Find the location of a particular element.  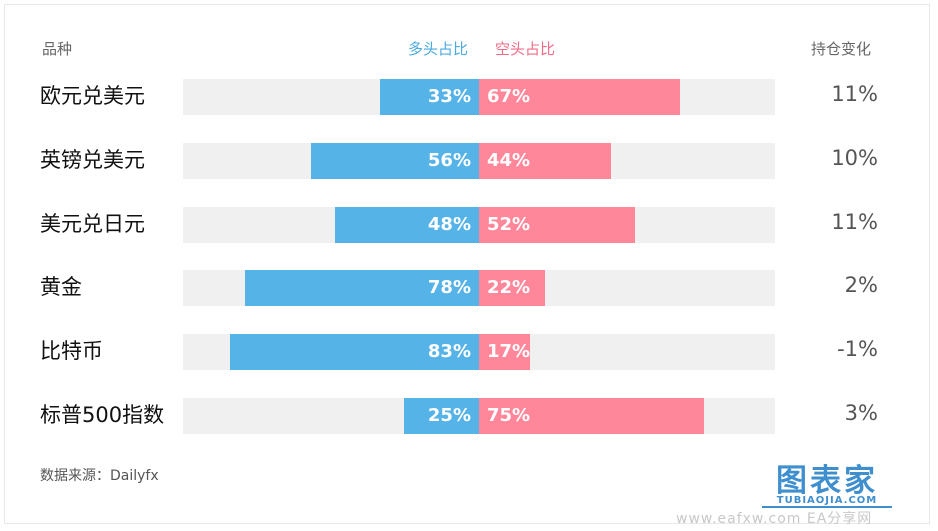

position-change-value: 3% is located at coordinates (861, 413).